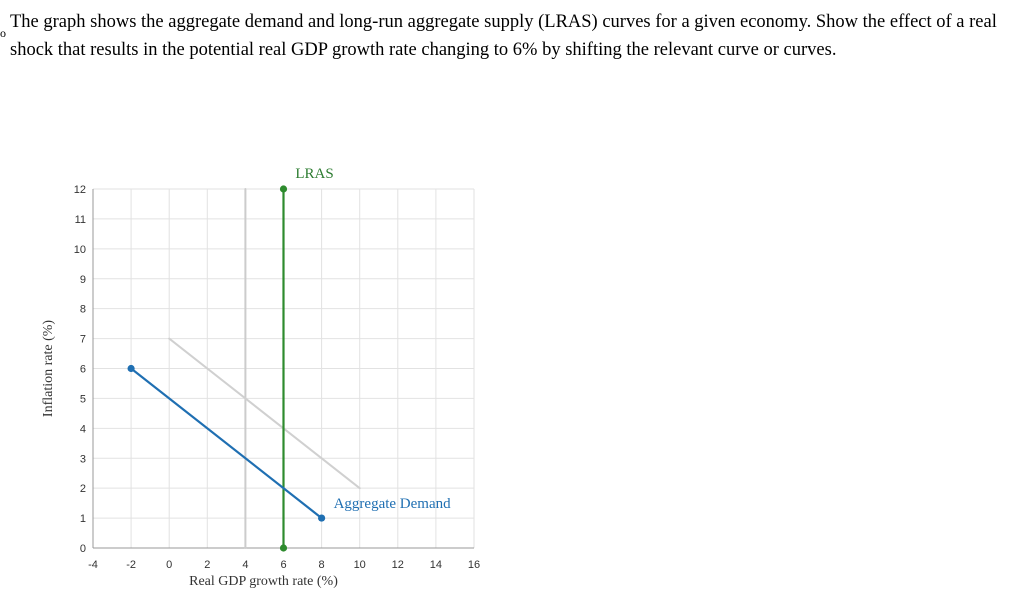 This screenshot has width=1024, height=607. Describe the element at coordinates (226, 443) in the screenshot. I see `series-line-aggregate-demand` at that location.